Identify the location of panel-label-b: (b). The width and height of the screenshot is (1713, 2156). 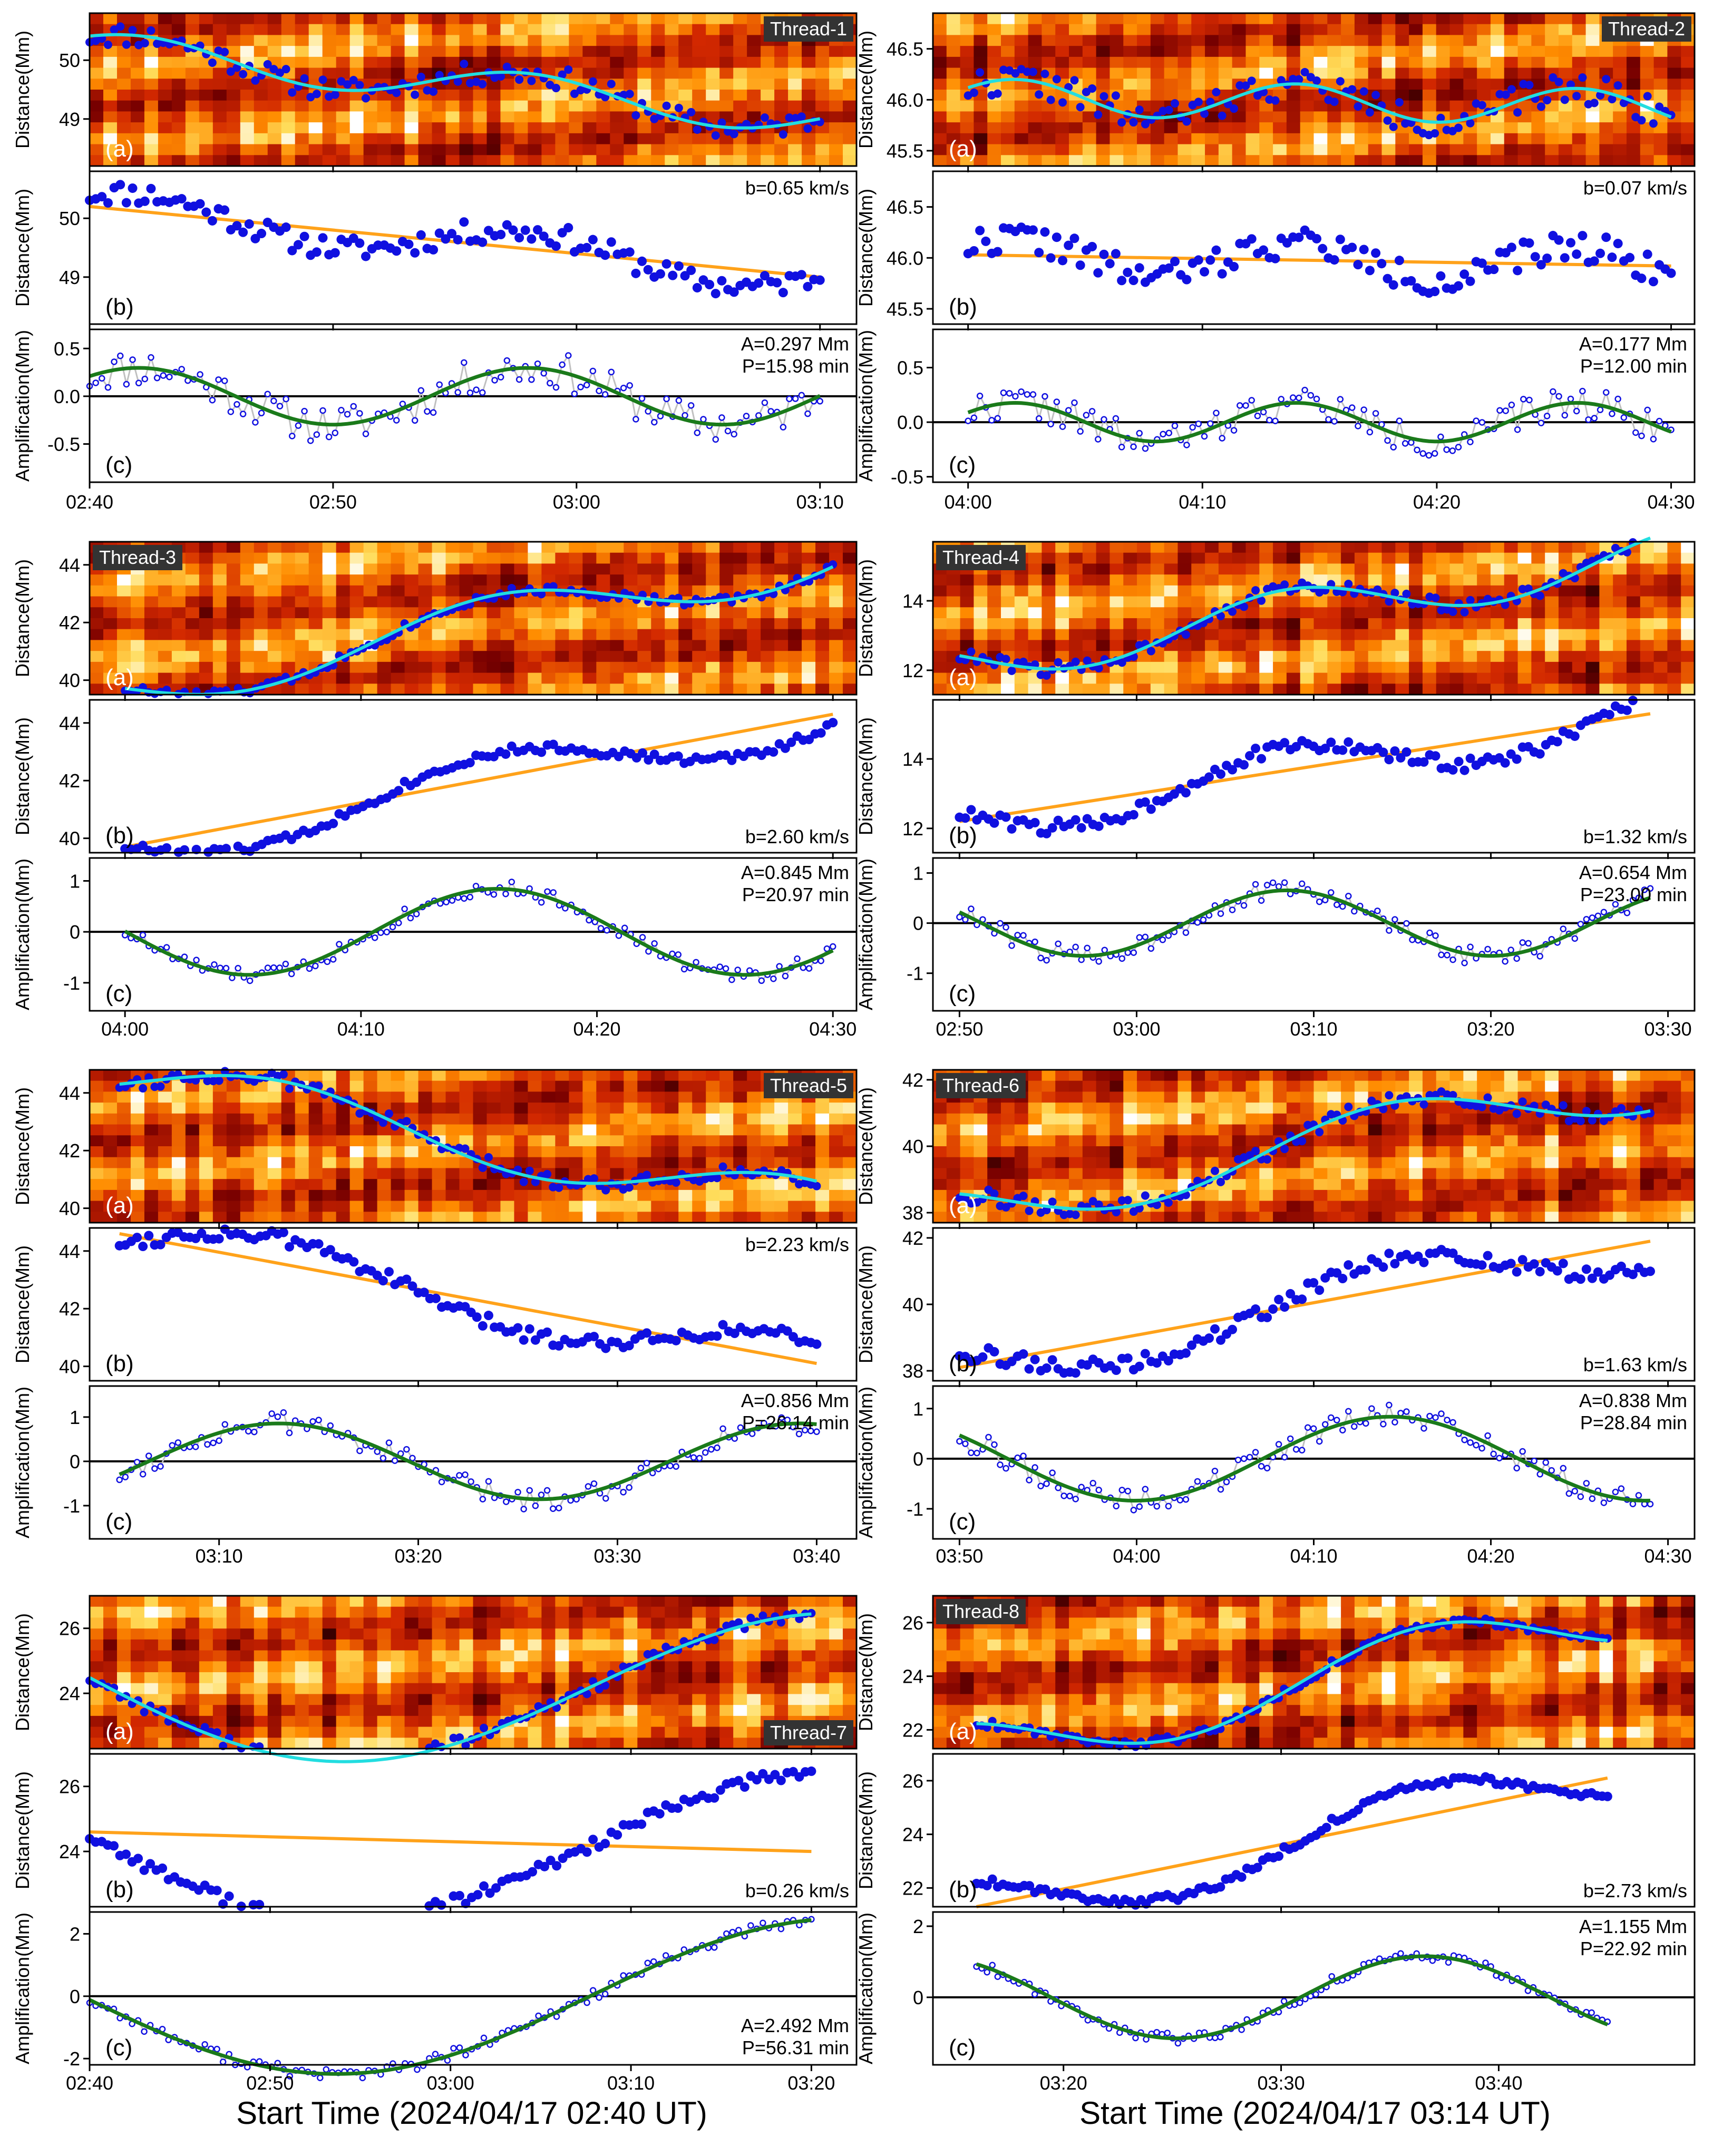
(120, 835).